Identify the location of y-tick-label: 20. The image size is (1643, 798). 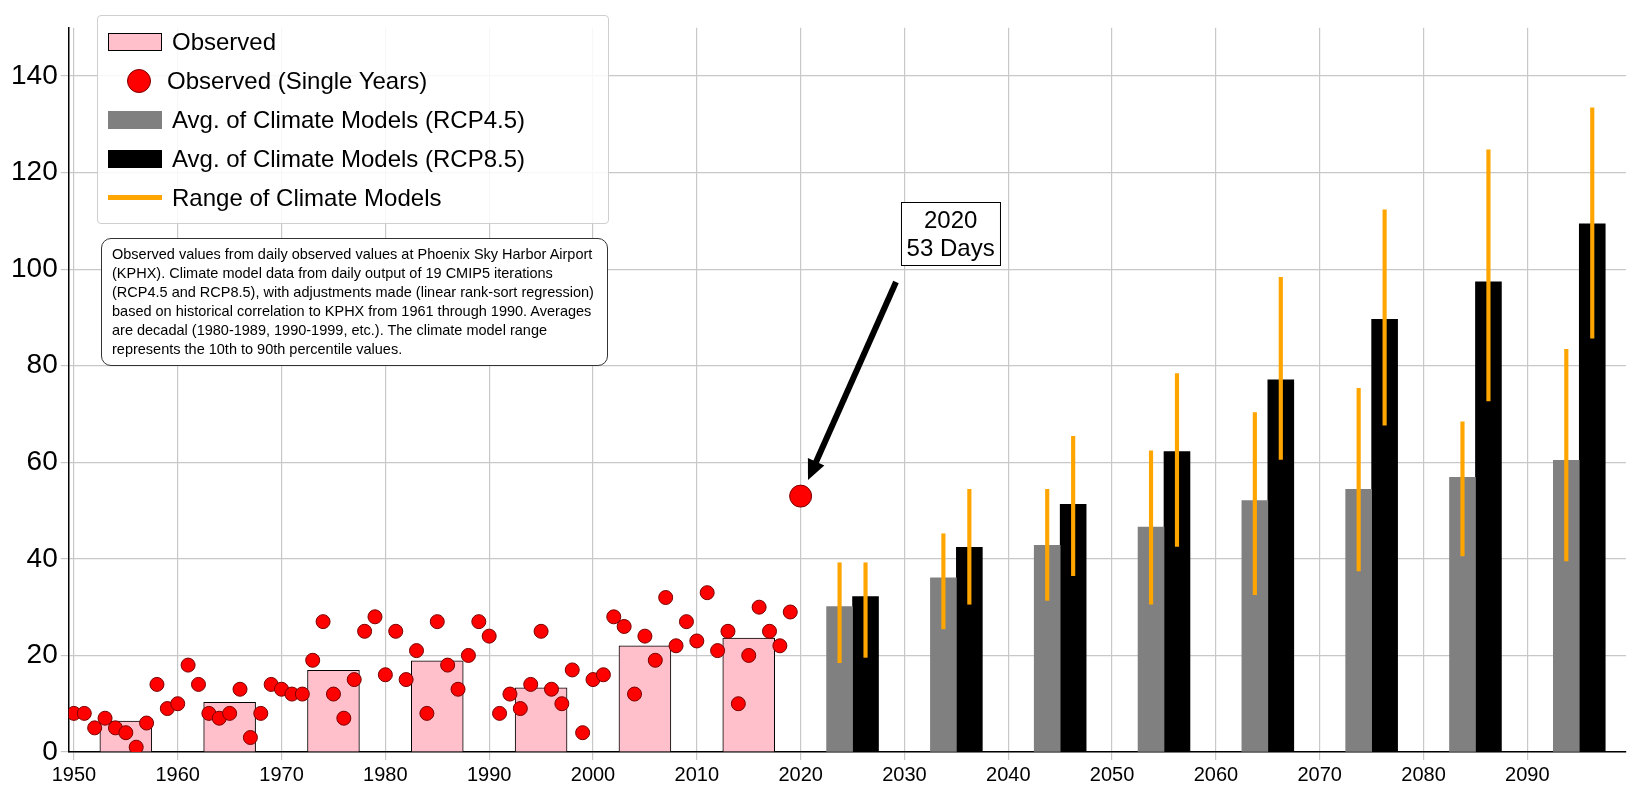
(42, 654).